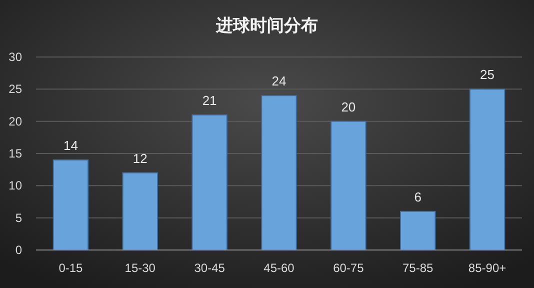 This screenshot has height=288, width=534. I want to click on y-tick-label: 10, so click(15, 185).